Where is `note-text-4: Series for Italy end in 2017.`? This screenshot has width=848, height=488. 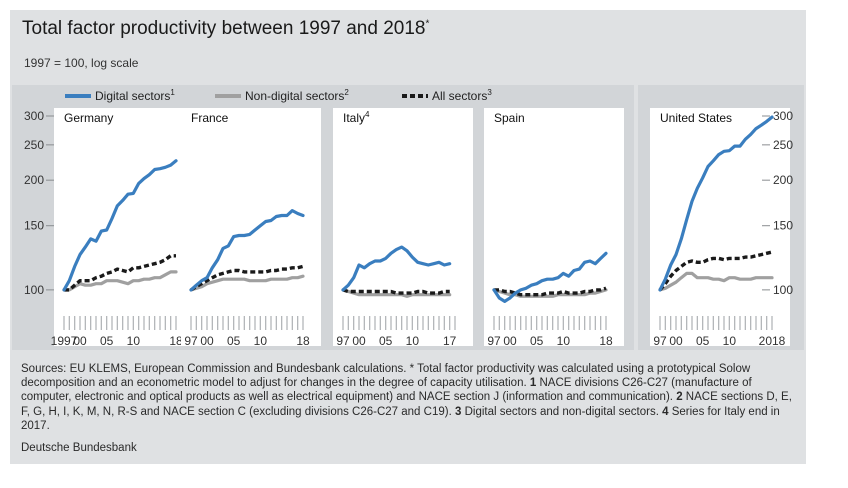 note-text-4: Series for Italy end in 2017. is located at coordinates (400, 418).